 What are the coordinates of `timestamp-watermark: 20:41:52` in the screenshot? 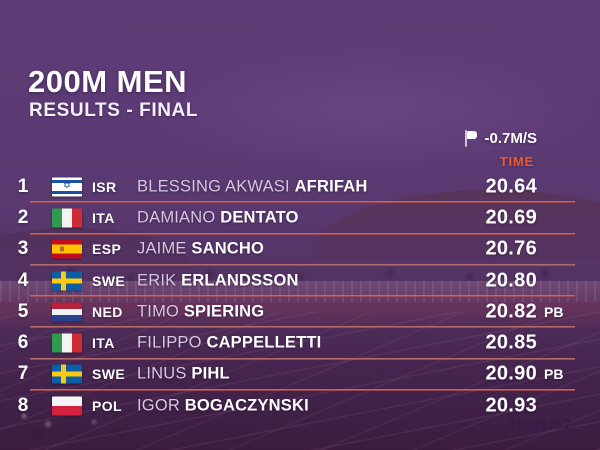 It's located at (539, 424).